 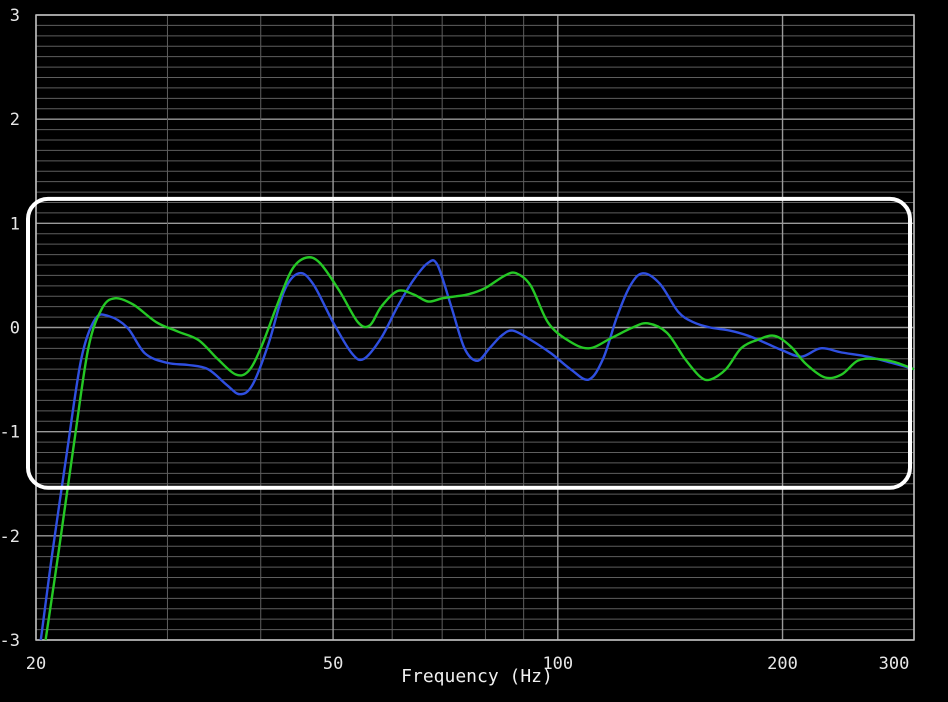 What do you see at coordinates (782, 664) in the screenshot?
I see `x-tick-label: 200` at bounding box center [782, 664].